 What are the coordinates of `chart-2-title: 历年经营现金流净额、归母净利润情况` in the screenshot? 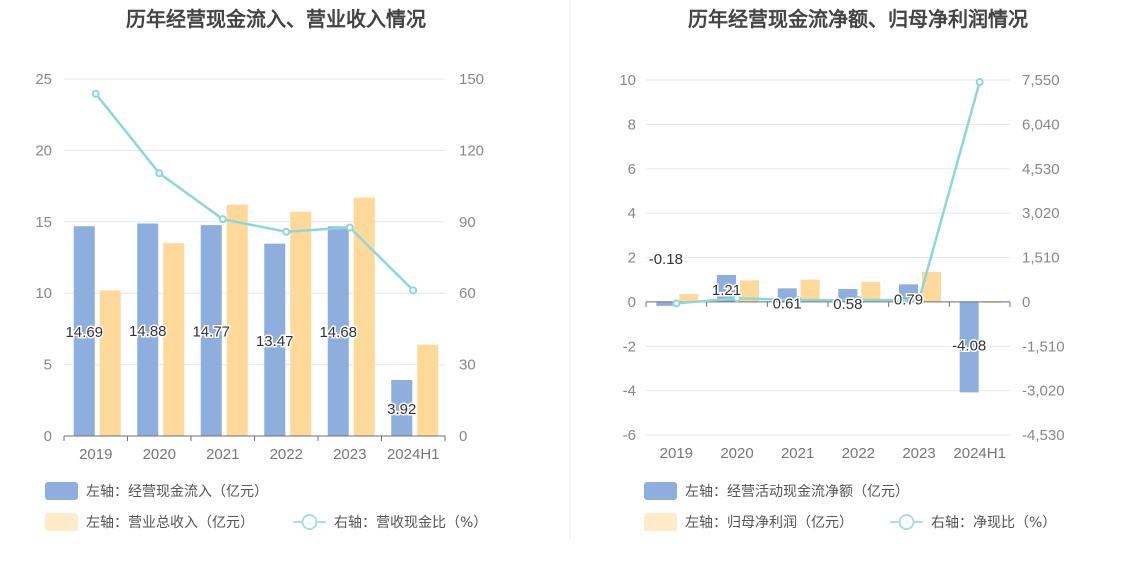 It's located at (858, 19).